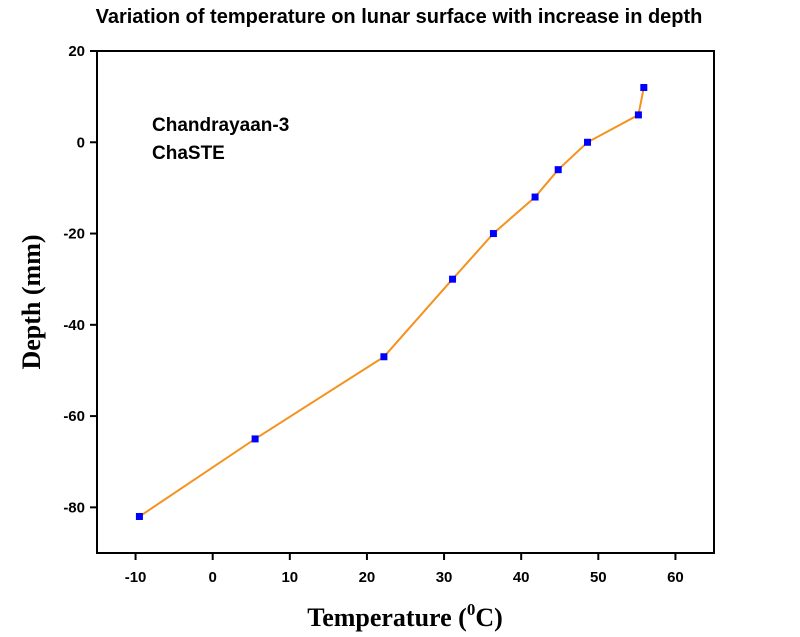 The image size is (800, 637). What do you see at coordinates (521, 577) in the screenshot?
I see `x-tick-label: 40` at bounding box center [521, 577].